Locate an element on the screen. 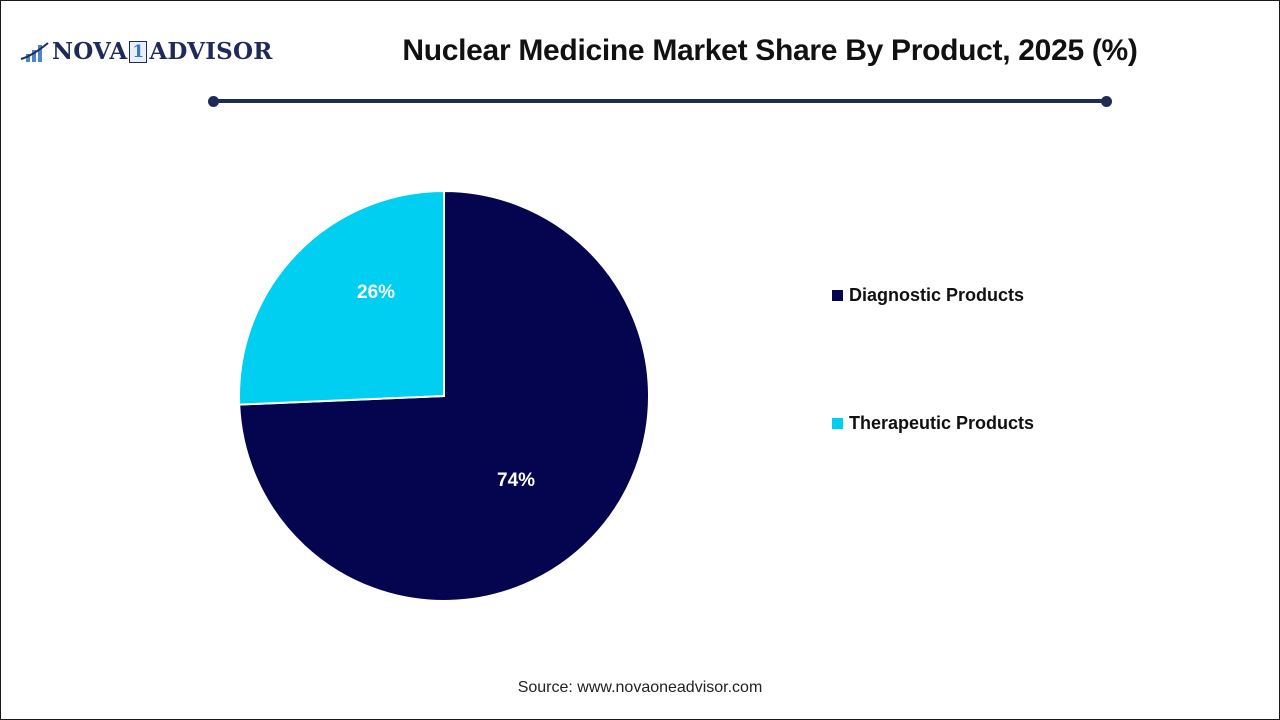 This screenshot has width=1280, height=720. divider-left-dot is located at coordinates (213, 101).